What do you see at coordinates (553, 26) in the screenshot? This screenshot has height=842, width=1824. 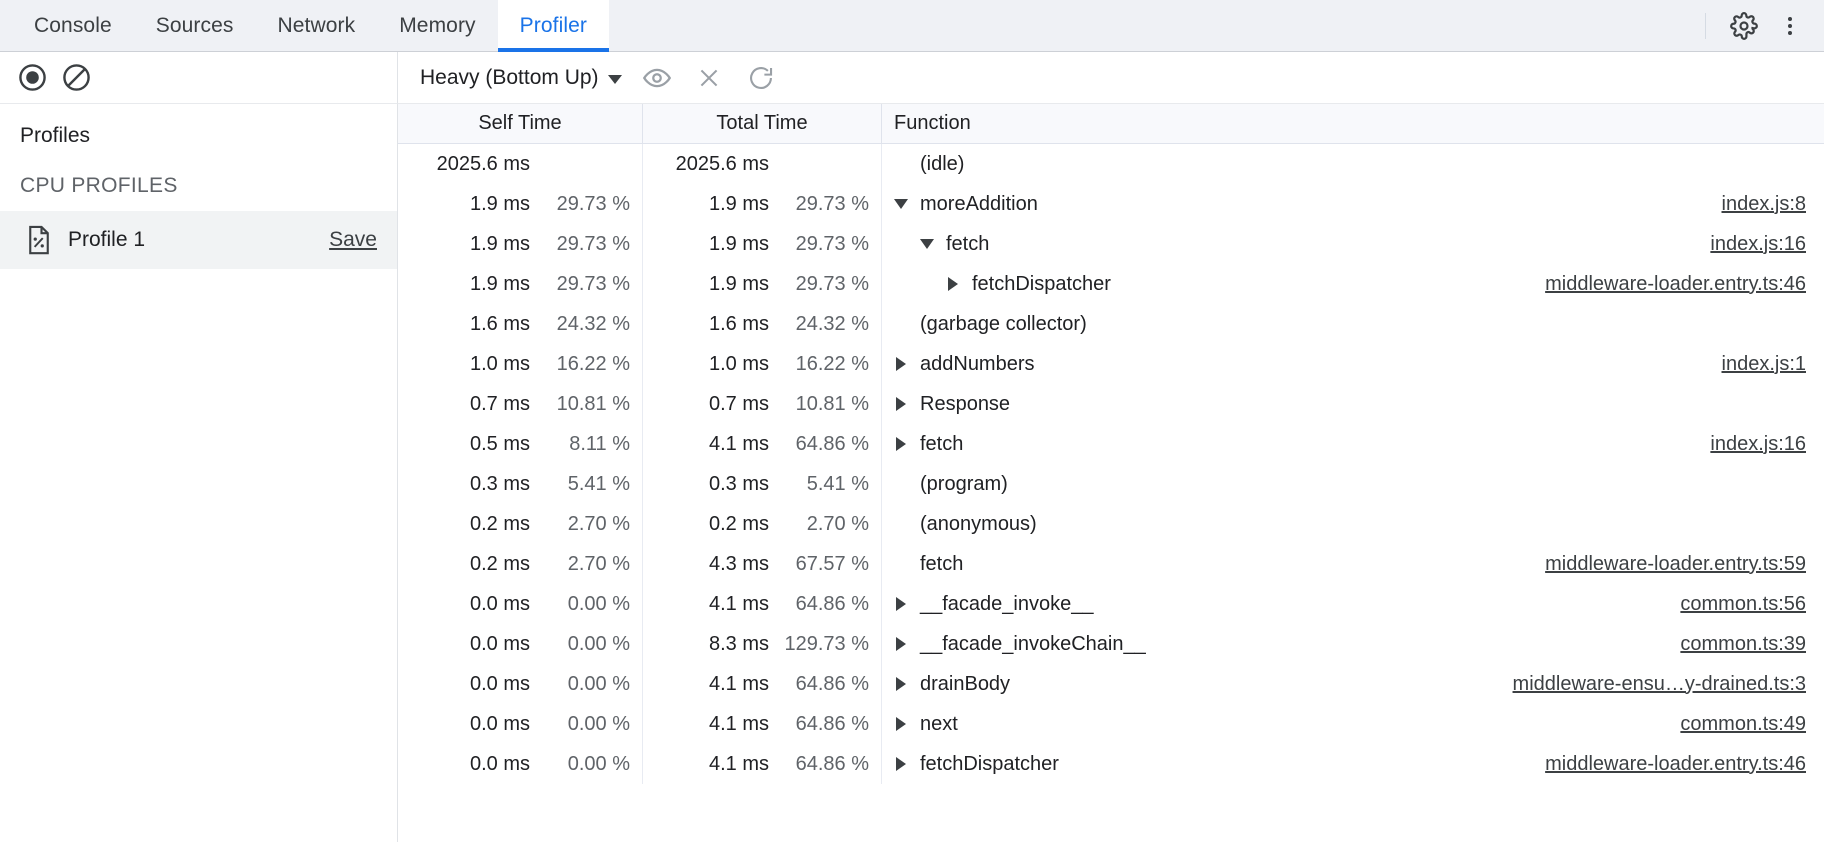 I see `tab-profiler: Profiler` at bounding box center [553, 26].